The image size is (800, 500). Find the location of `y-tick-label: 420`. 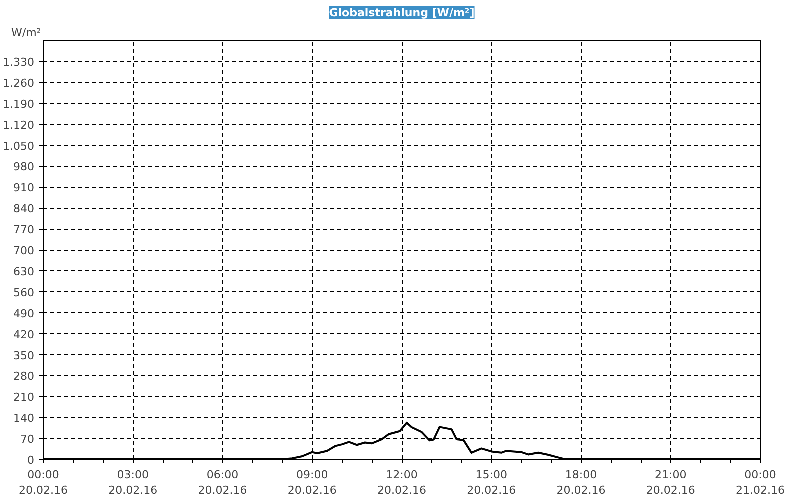

y-tick-label: 420 is located at coordinates (24, 335).